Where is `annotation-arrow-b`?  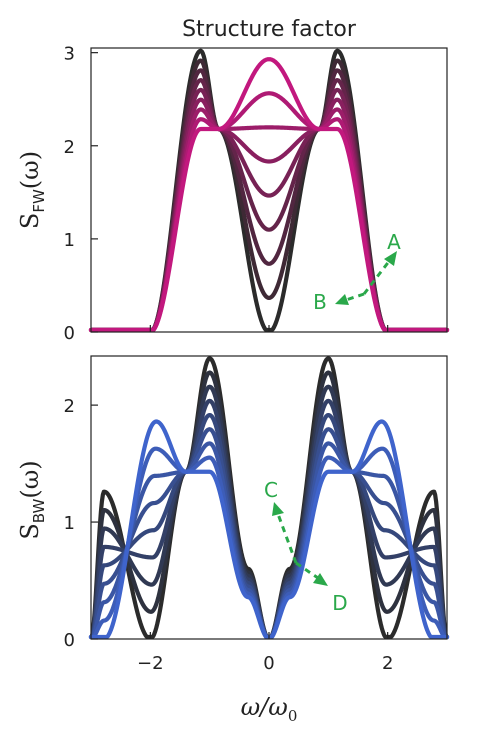 annotation-arrow-b is located at coordinates (350, 298).